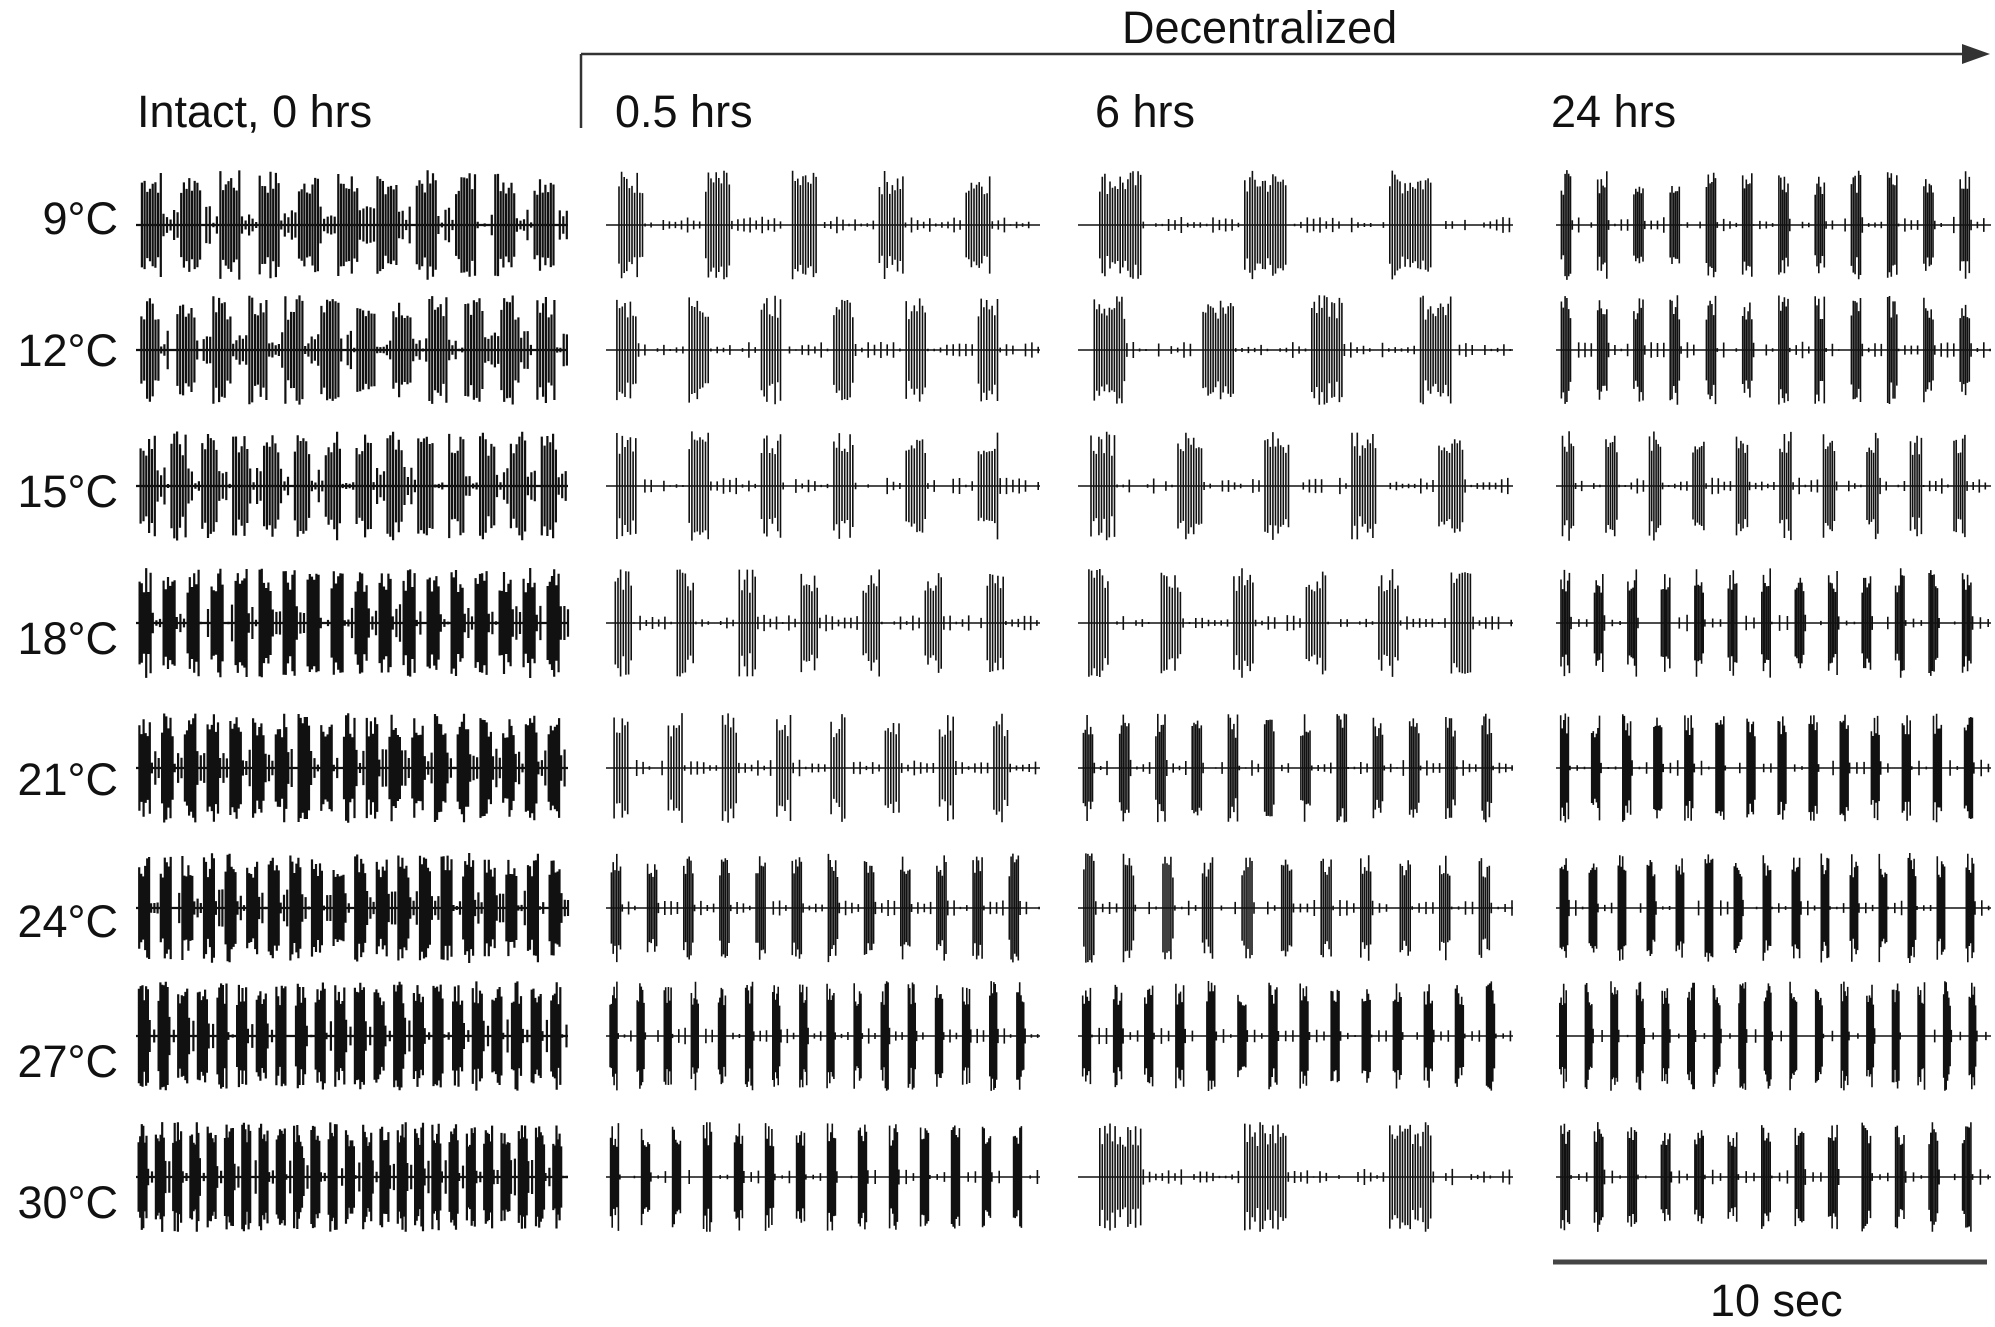 The image size is (1995, 1327). What do you see at coordinates (352, 486) in the screenshot?
I see `trace-row2-col0` at bounding box center [352, 486].